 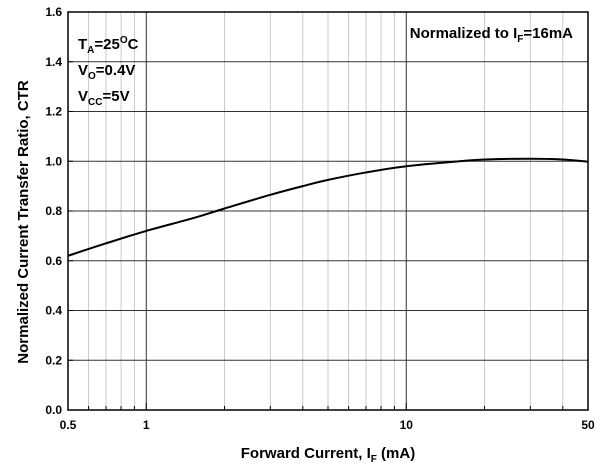 I want to click on y-tick-label: 0.4, so click(x=53, y=311).